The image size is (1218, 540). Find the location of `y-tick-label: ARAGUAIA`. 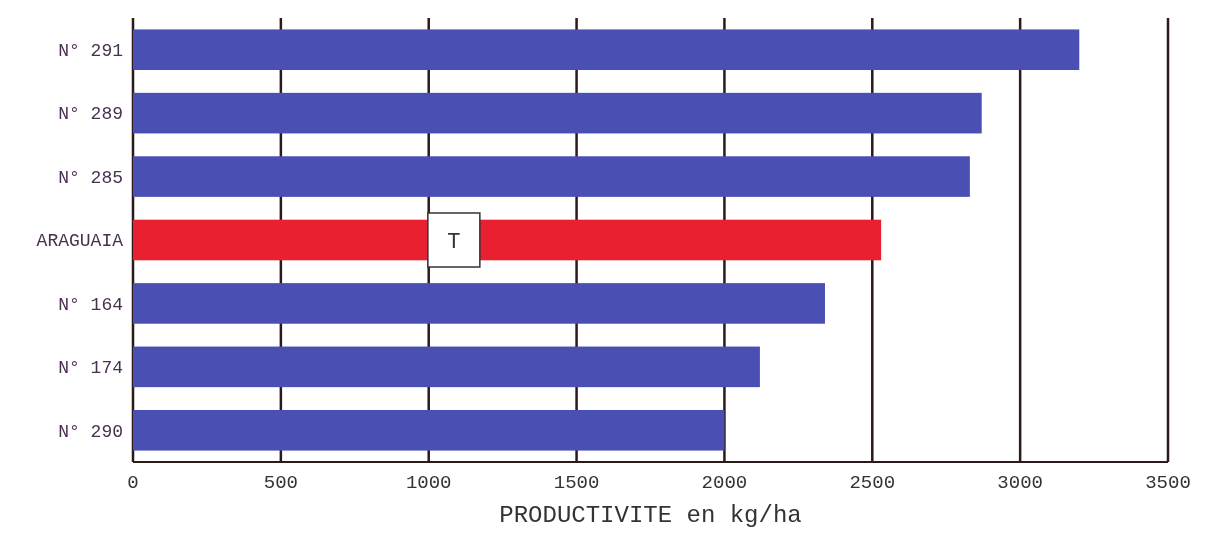

y-tick-label: ARAGUAIA is located at coordinates (80, 241).